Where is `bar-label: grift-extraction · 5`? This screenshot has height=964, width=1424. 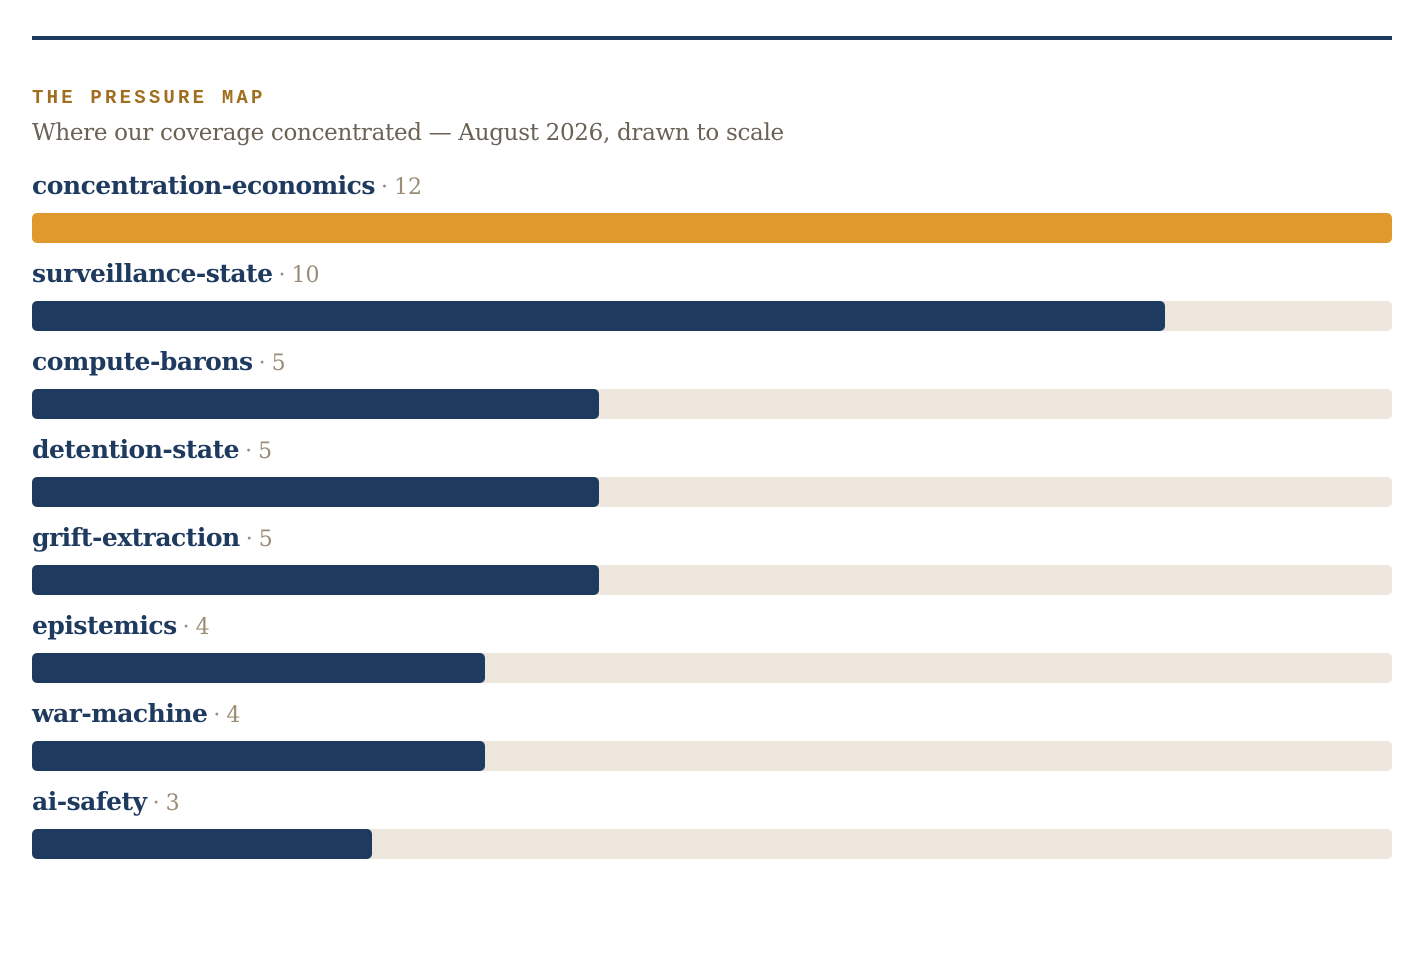
bar-label: grift-extraction · 5 is located at coordinates (712, 540).